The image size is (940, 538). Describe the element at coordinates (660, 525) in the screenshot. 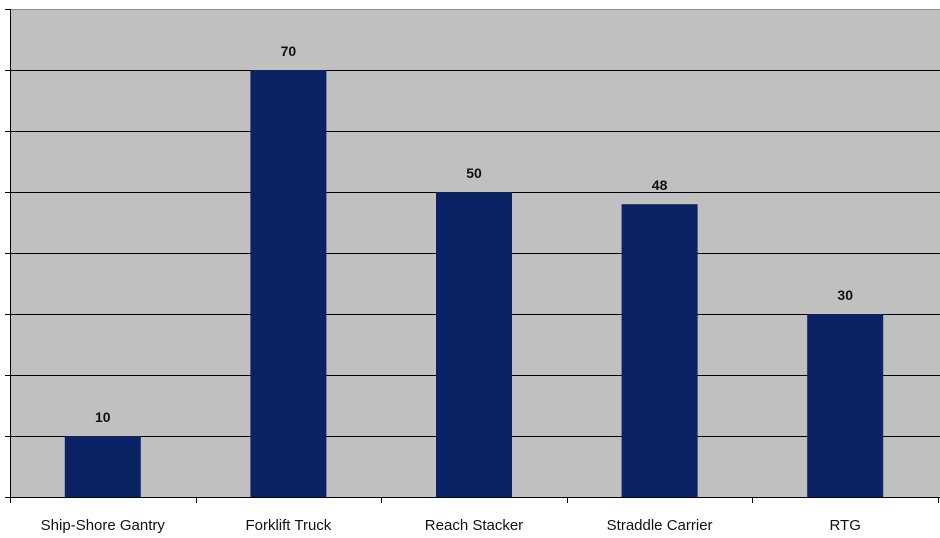

I see `category-label: Straddle Carrier` at that location.